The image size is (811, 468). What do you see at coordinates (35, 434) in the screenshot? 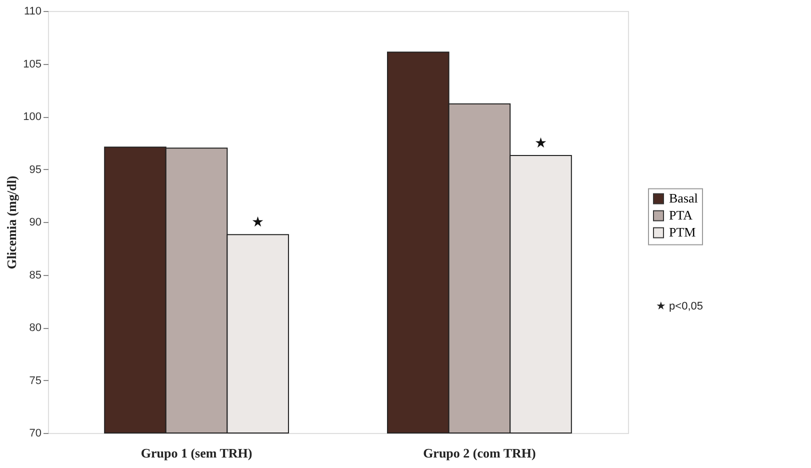
I see `y-tick-label: 70` at bounding box center [35, 434].